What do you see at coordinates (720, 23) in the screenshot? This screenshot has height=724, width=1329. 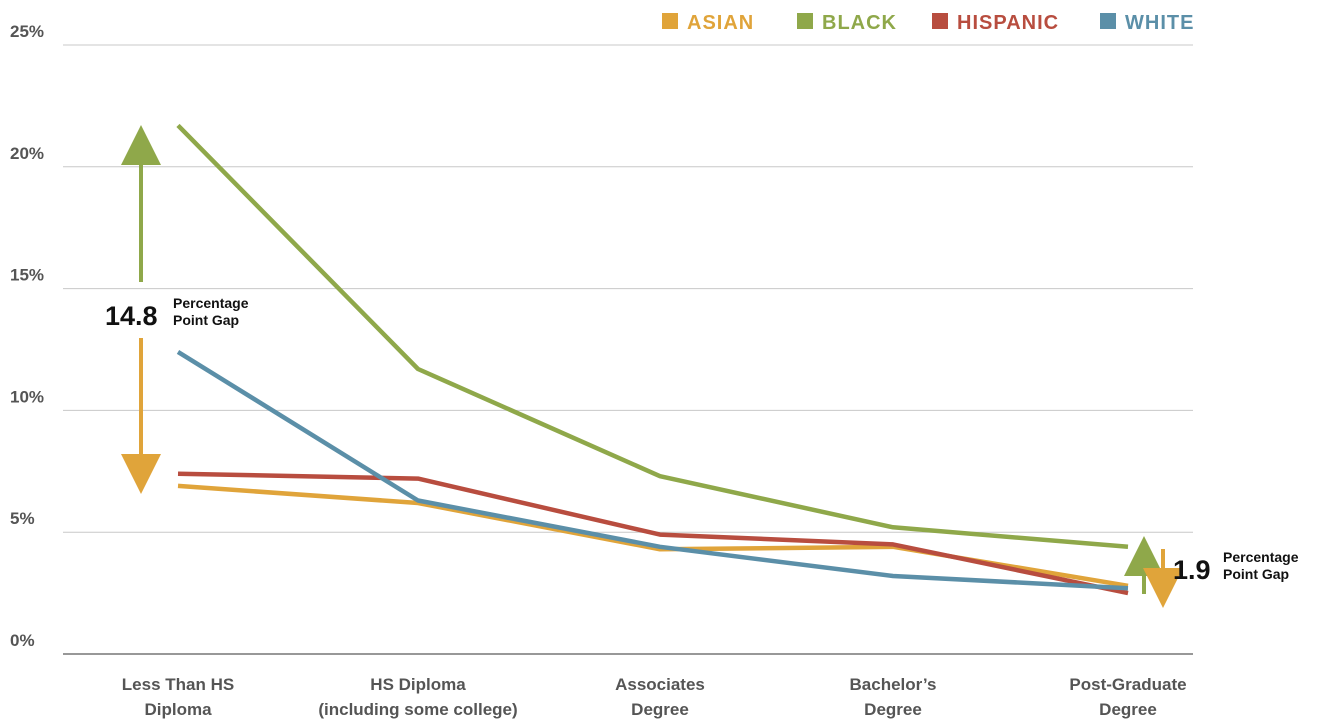 I see `legend-label-asian: ASIAN` at bounding box center [720, 23].